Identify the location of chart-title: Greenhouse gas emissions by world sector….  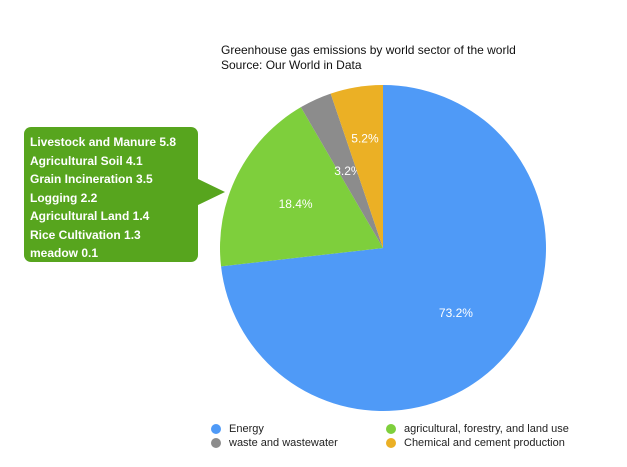
(368, 50).